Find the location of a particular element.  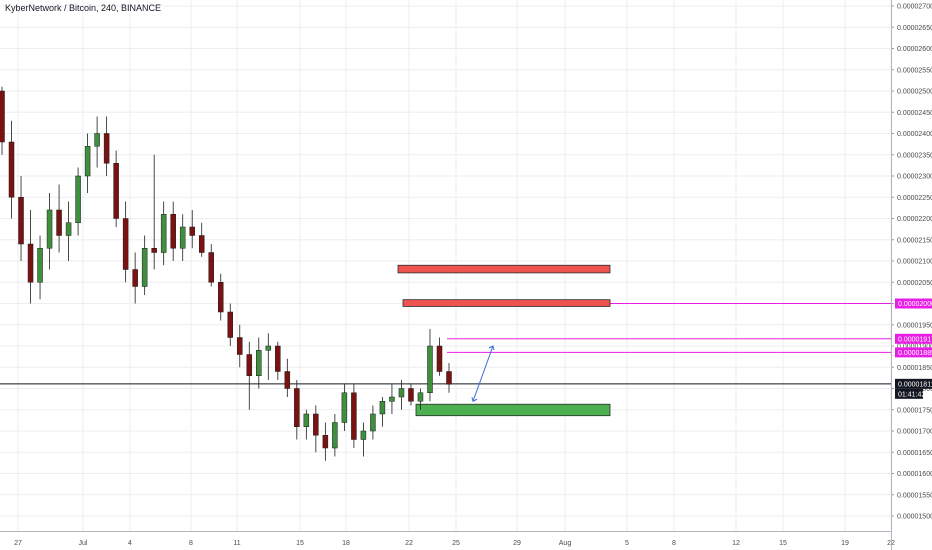

y-tick-label: 0.00002300 is located at coordinates (914, 177).